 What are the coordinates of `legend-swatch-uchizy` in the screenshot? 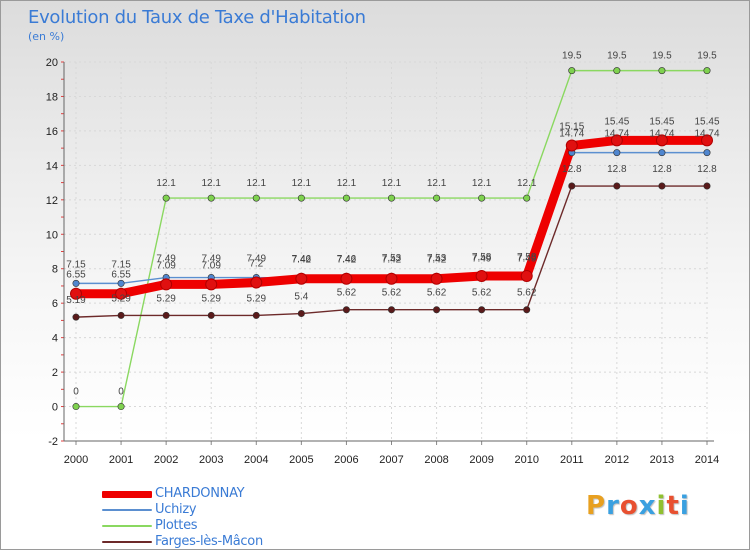 It's located at (127, 510).